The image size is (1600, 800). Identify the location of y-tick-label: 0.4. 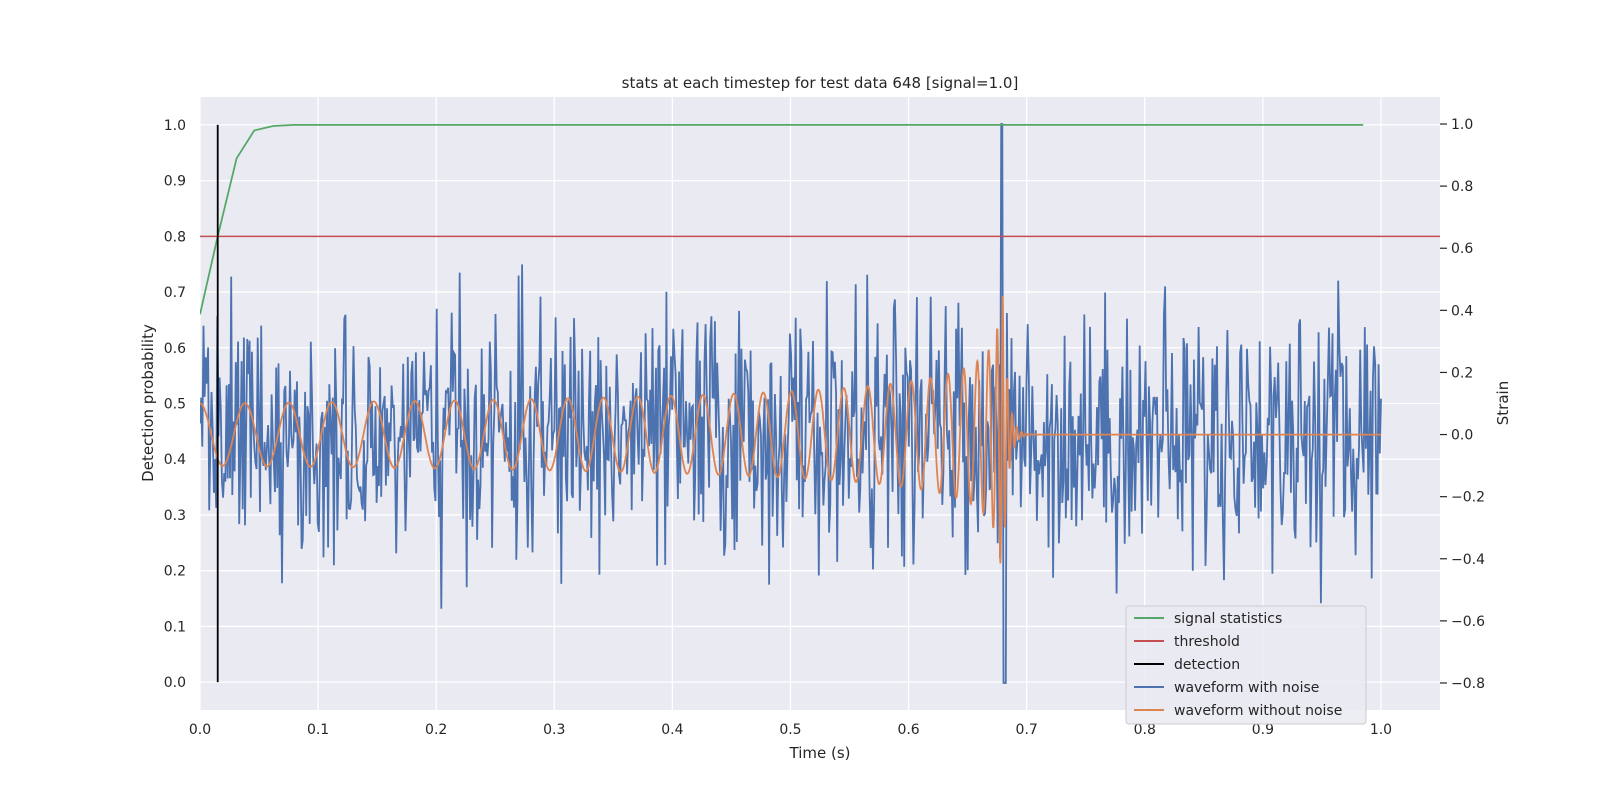
(175, 460).